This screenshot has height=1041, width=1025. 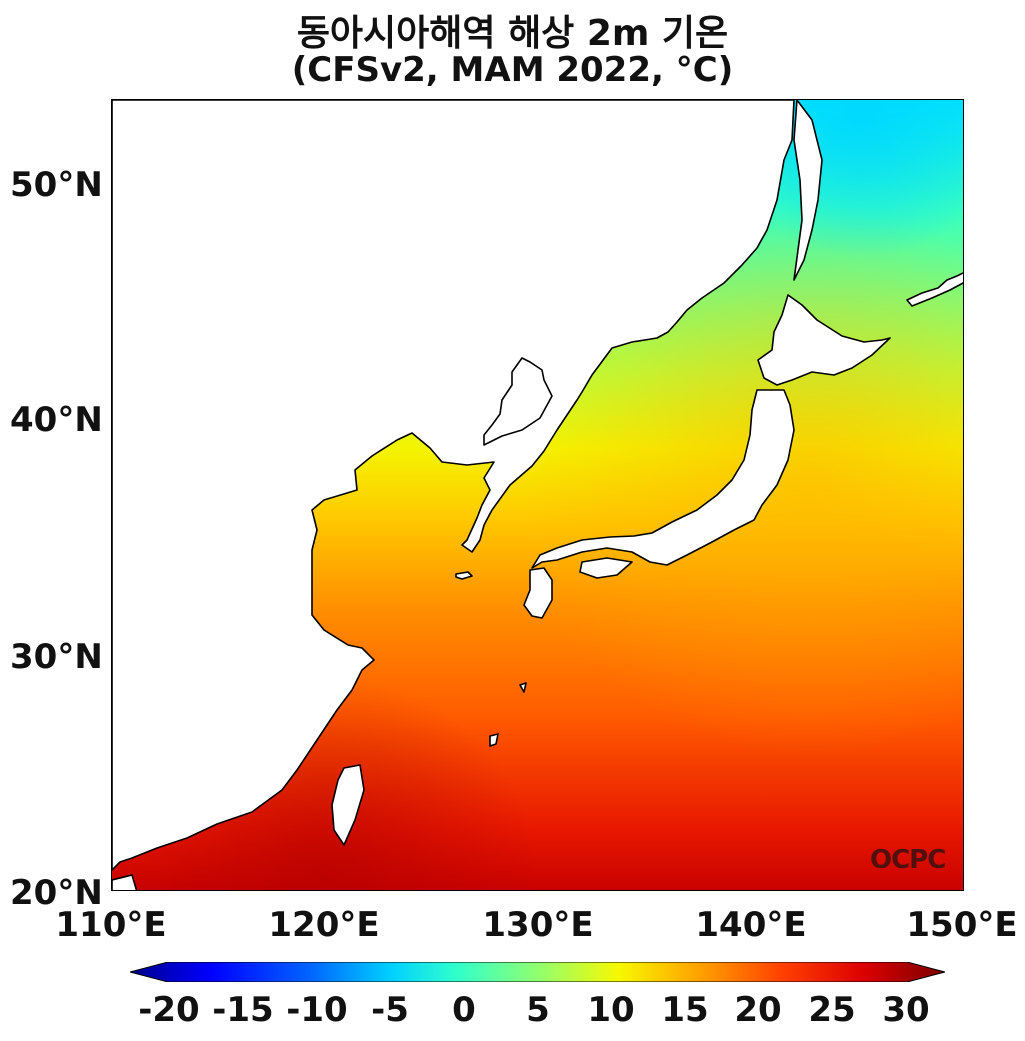 I want to click on taiwan-island, so click(x=348, y=805).